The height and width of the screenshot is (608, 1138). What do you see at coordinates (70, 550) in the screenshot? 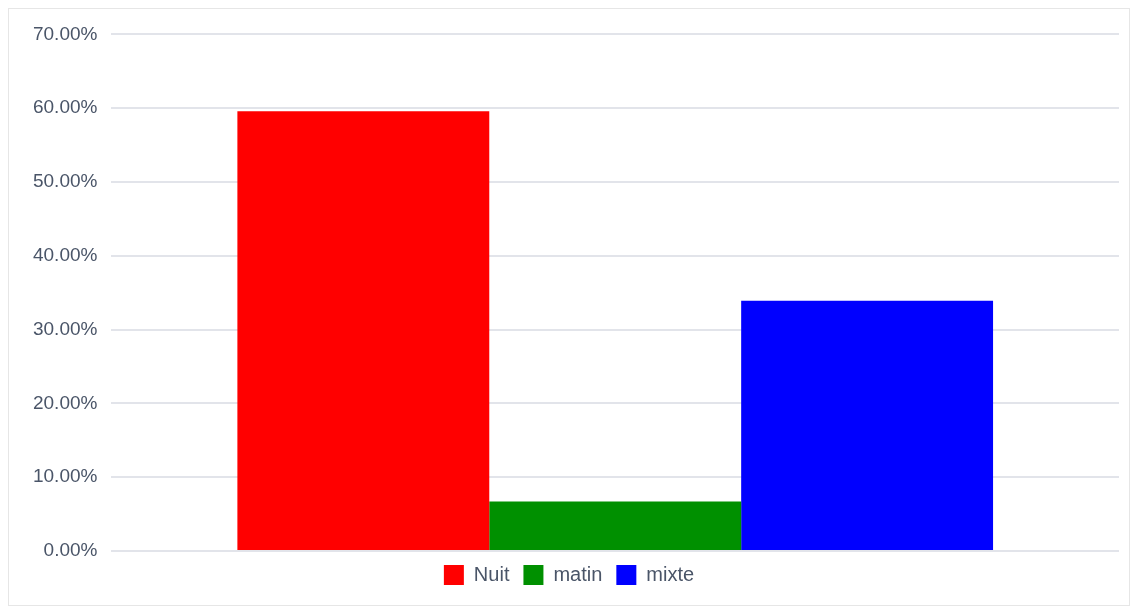
I see `y-tick-label: 0.00%` at bounding box center [70, 550].